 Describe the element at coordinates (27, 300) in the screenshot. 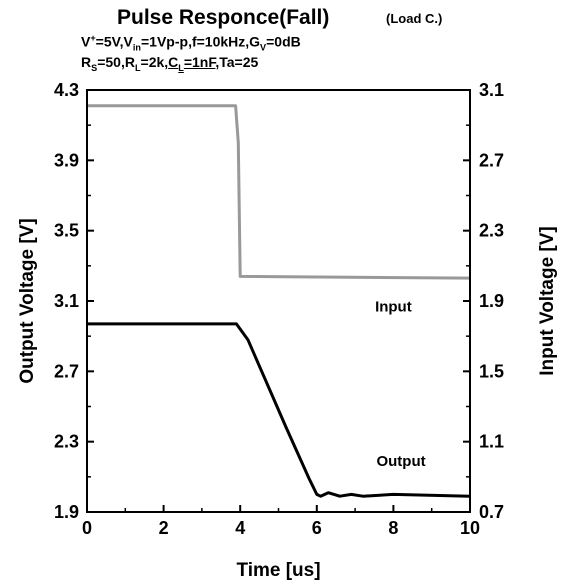

I see `y-left-axis-label: Output Voltage [V]` at that location.